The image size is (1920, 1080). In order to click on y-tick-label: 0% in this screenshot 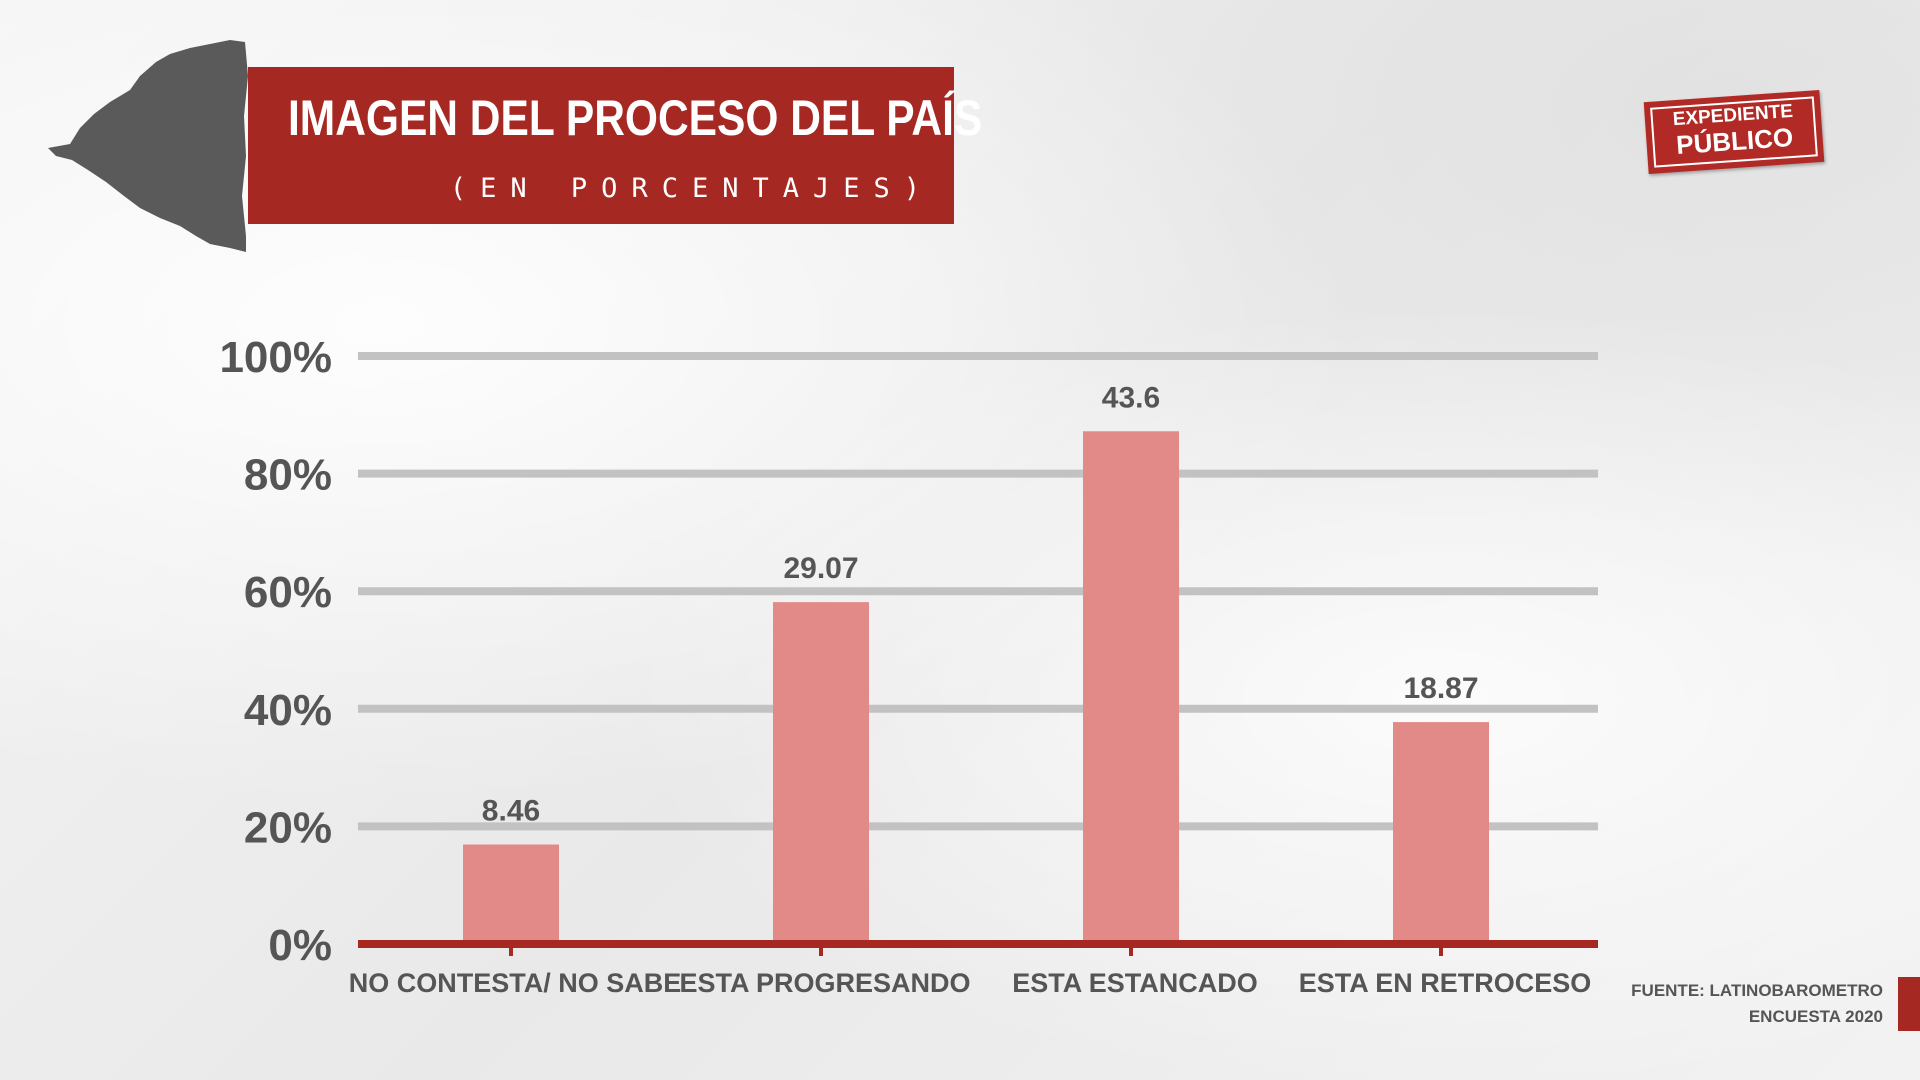, I will do `click(300, 945)`.